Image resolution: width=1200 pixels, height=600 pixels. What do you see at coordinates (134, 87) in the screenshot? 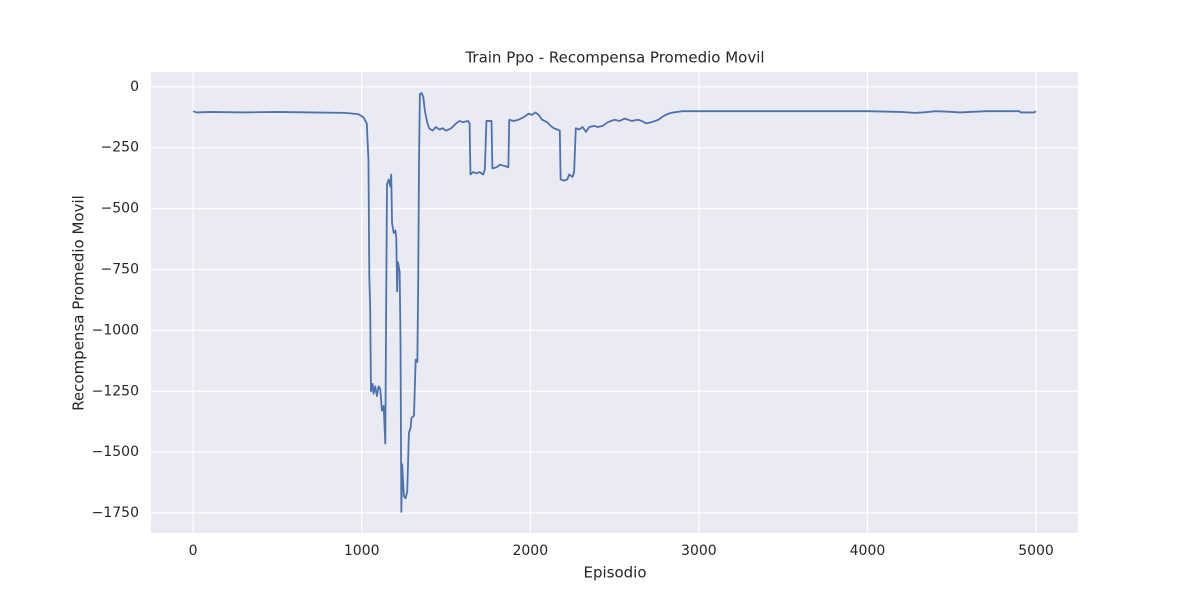
I see `y-tick-label: 0` at bounding box center [134, 87].